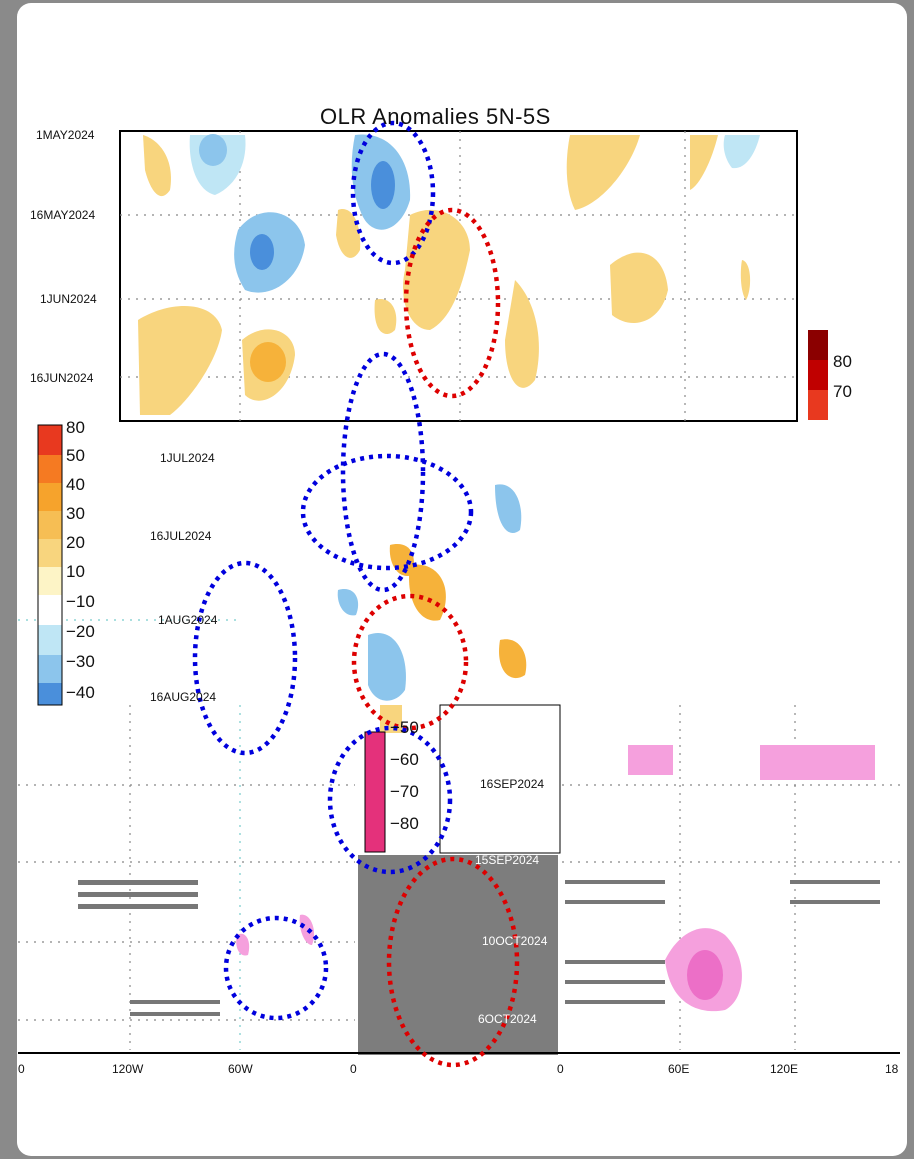  What do you see at coordinates (679, 1069) in the screenshot?
I see `x-tick-label: 60E` at bounding box center [679, 1069].